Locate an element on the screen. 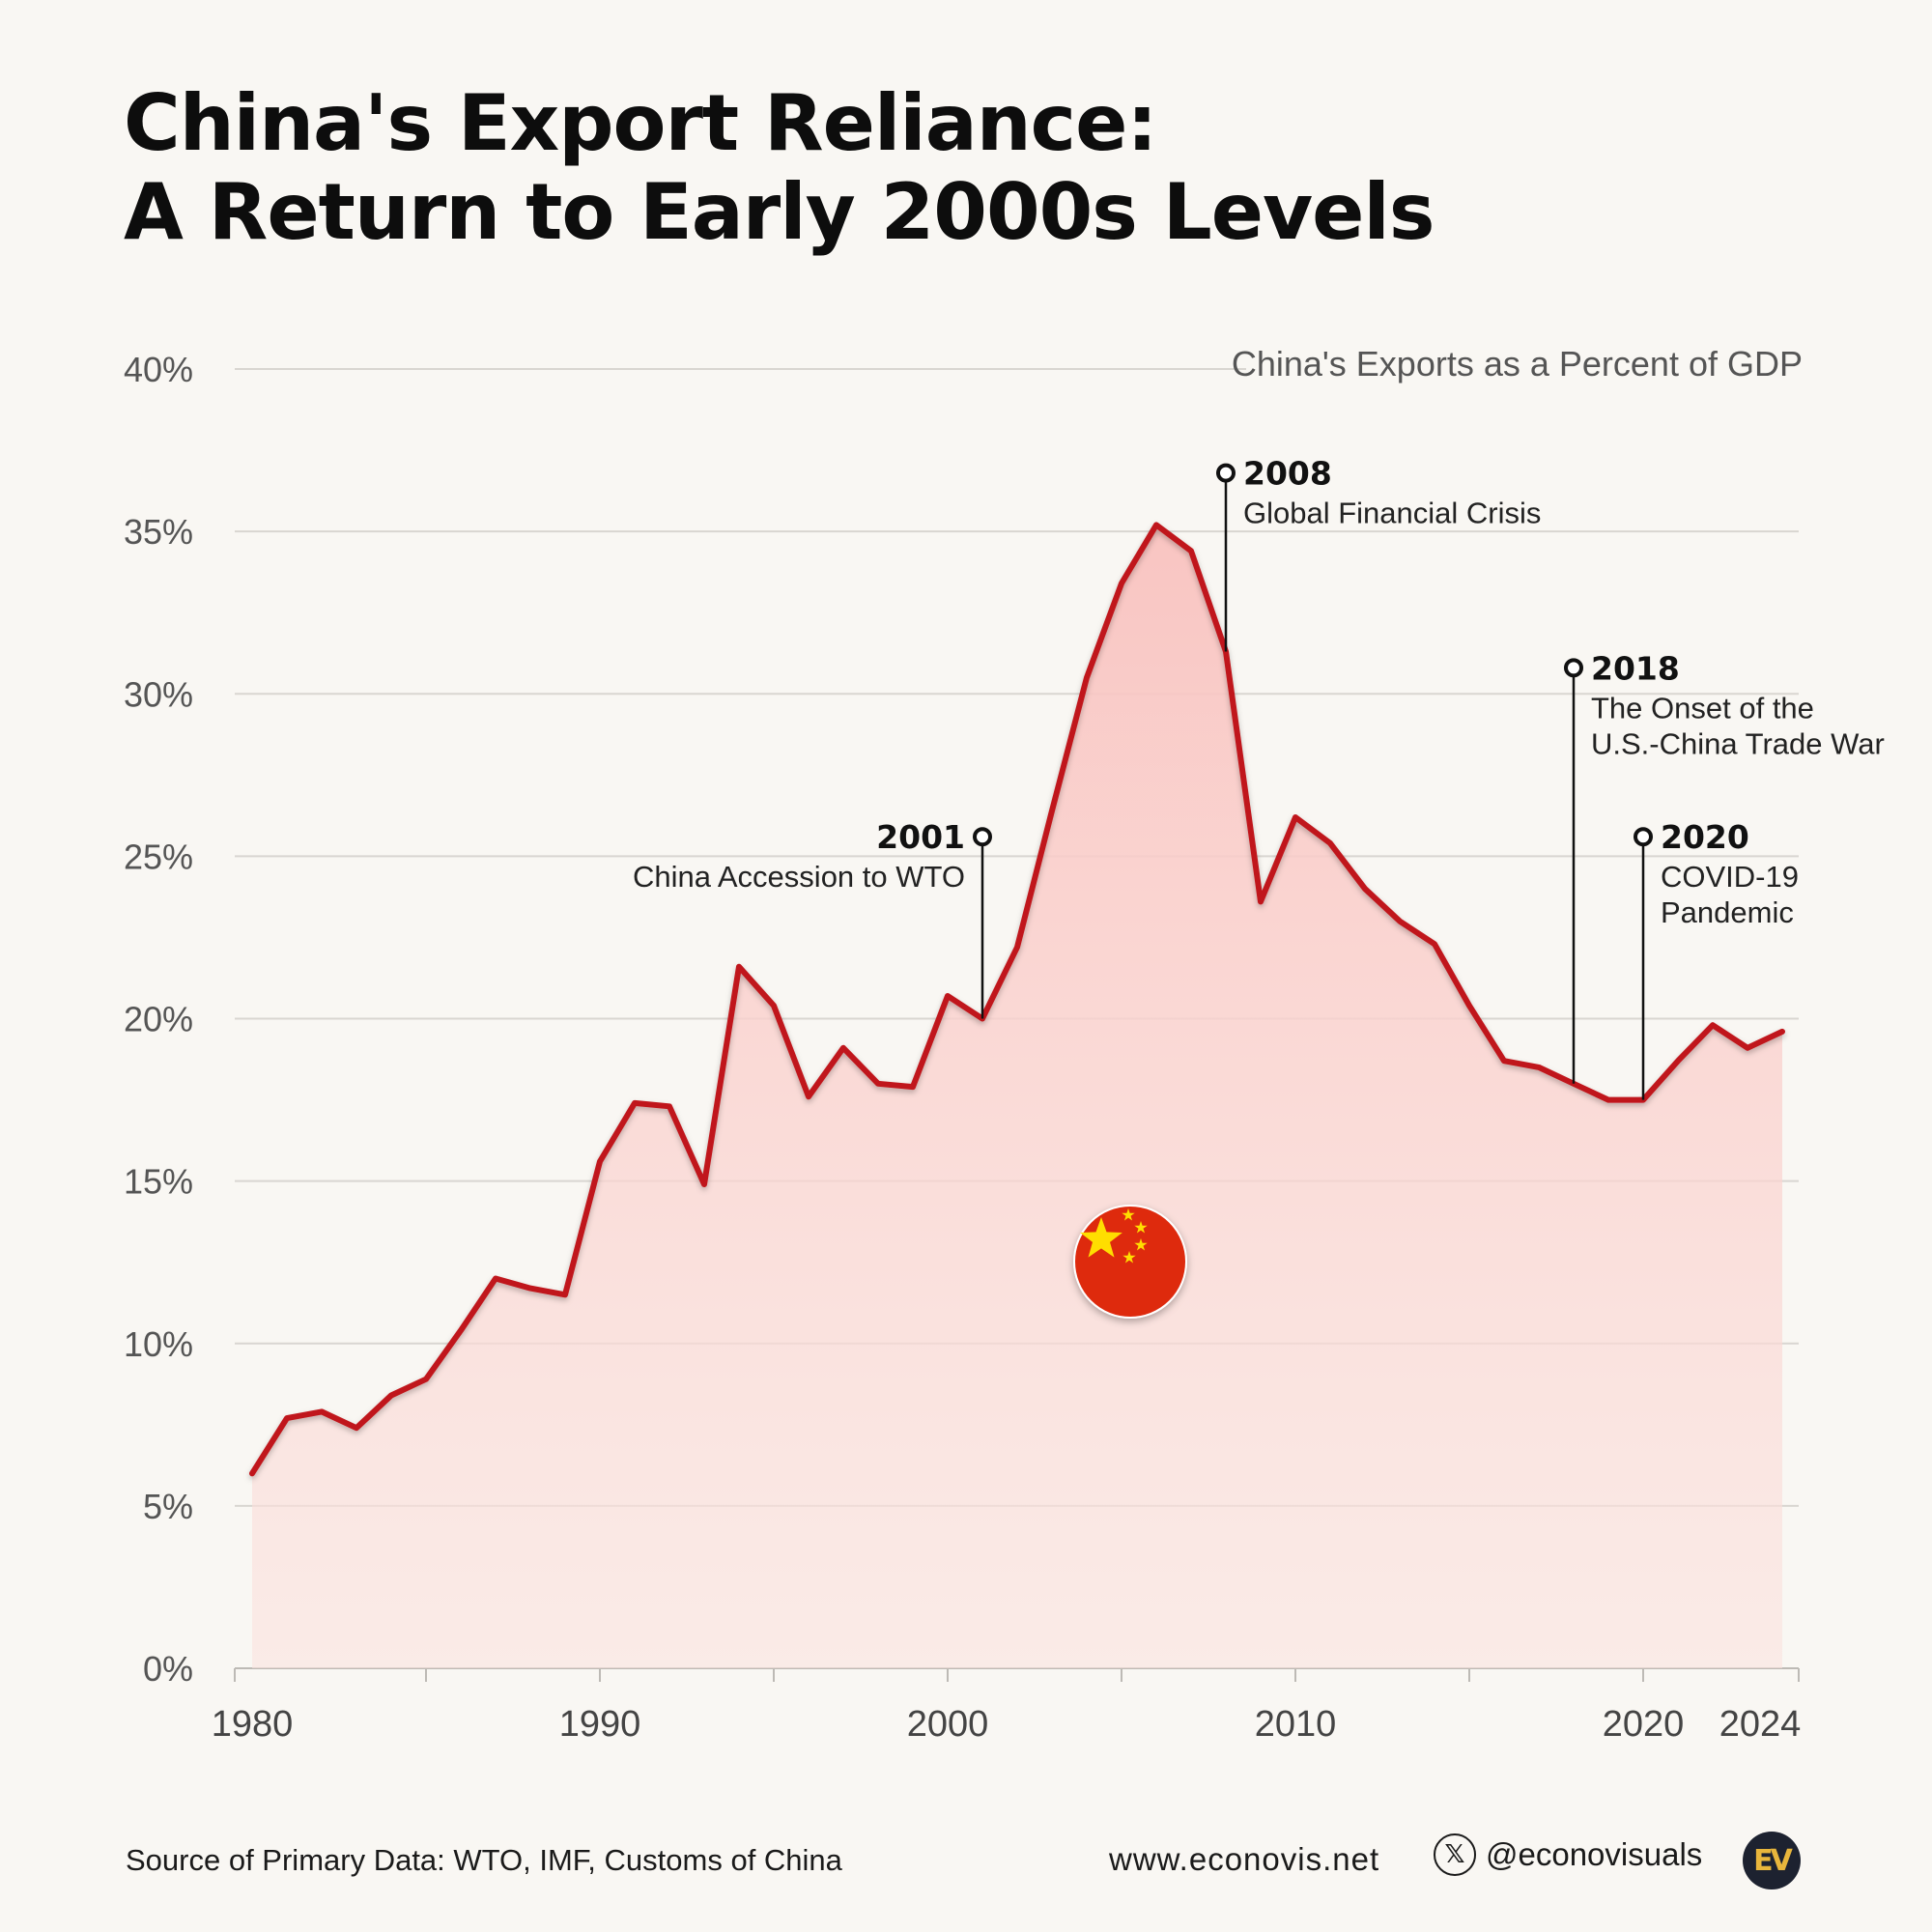  data-point-1983 is located at coordinates (356, 1428).